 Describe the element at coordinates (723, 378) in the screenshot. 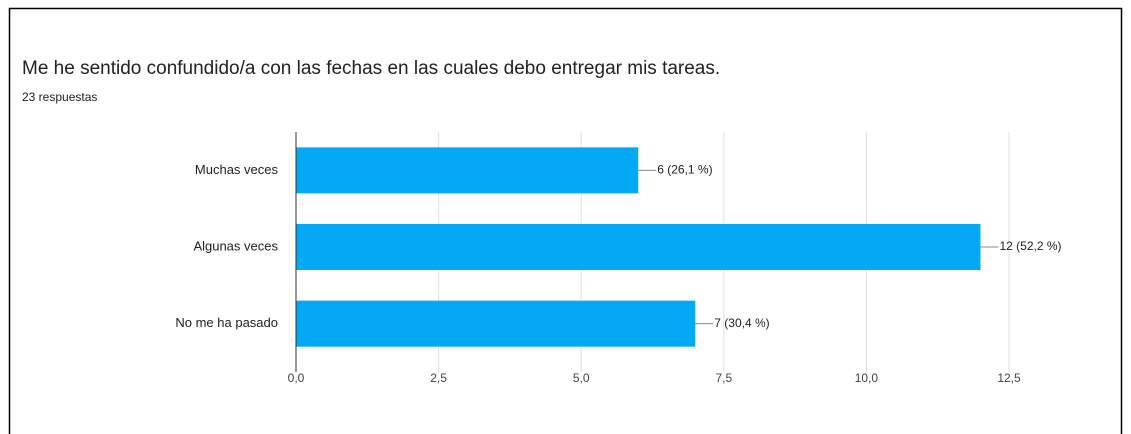

I see `x-tick-label: 7,5` at that location.